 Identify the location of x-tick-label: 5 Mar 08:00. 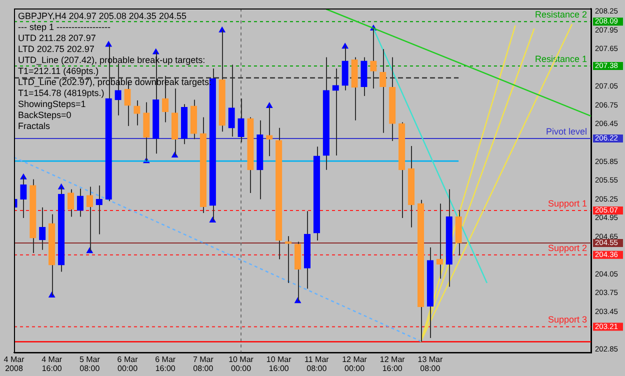
(89, 364).